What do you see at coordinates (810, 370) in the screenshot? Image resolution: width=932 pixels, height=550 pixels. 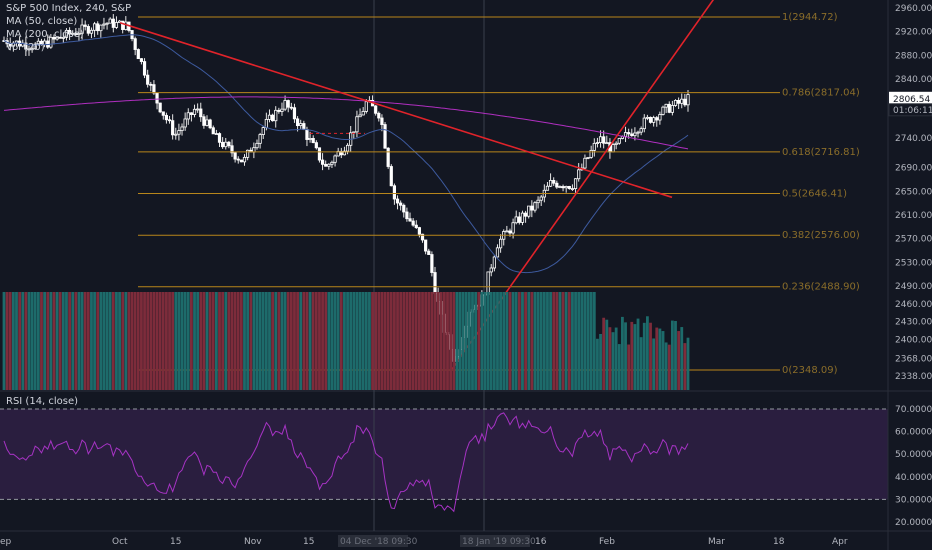 I see `fib-level-label: 0(2348.09)` at bounding box center [810, 370].